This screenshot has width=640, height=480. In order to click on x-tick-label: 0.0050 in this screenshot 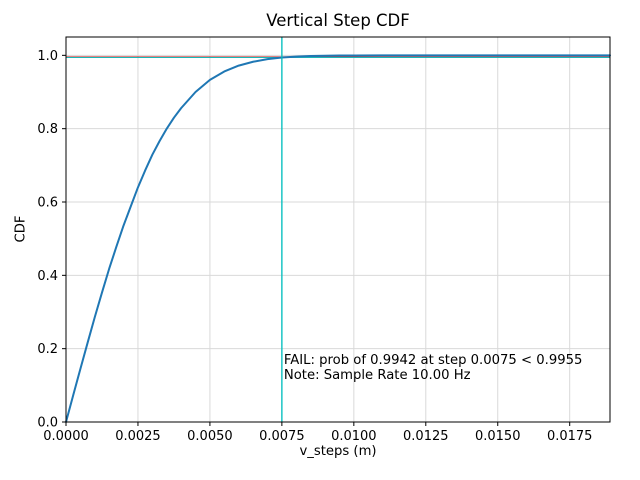, I will do `click(210, 436)`.